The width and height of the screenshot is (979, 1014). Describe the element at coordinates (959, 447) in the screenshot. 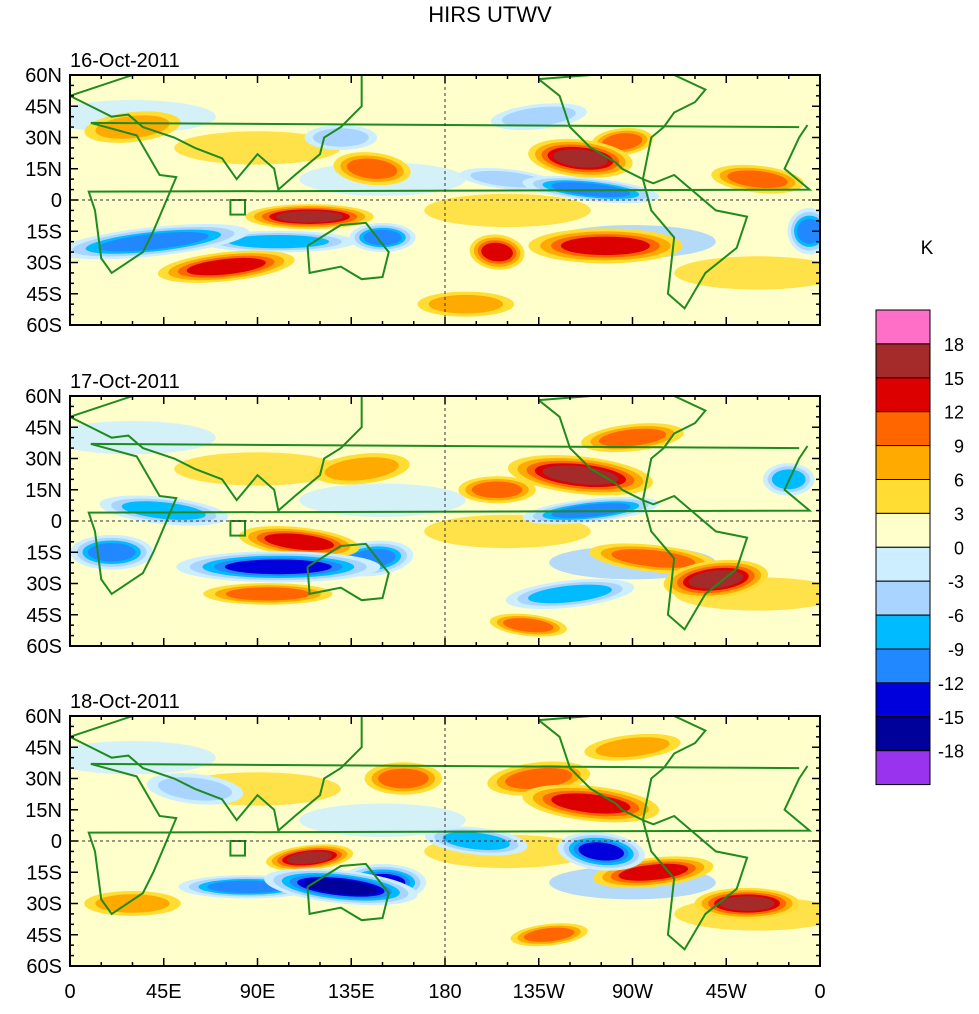

I see `colorbar-label: 9` at that location.